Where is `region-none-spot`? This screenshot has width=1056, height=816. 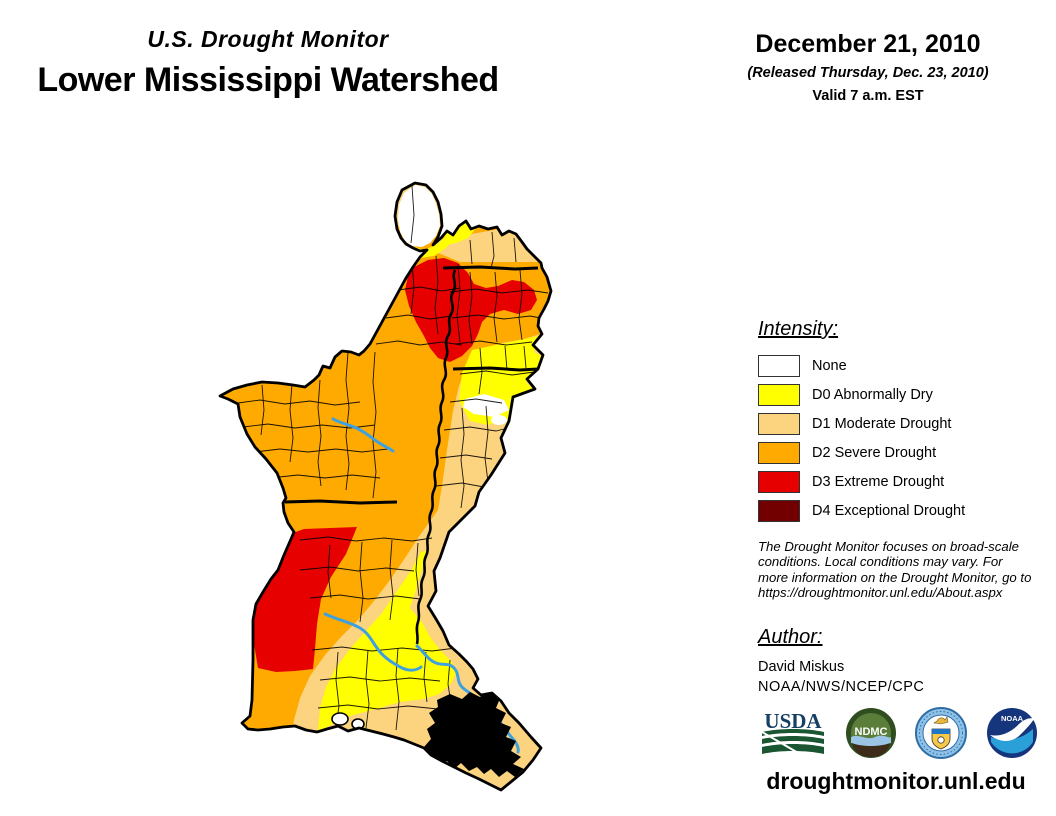 region-none-spot is located at coordinates (486, 405).